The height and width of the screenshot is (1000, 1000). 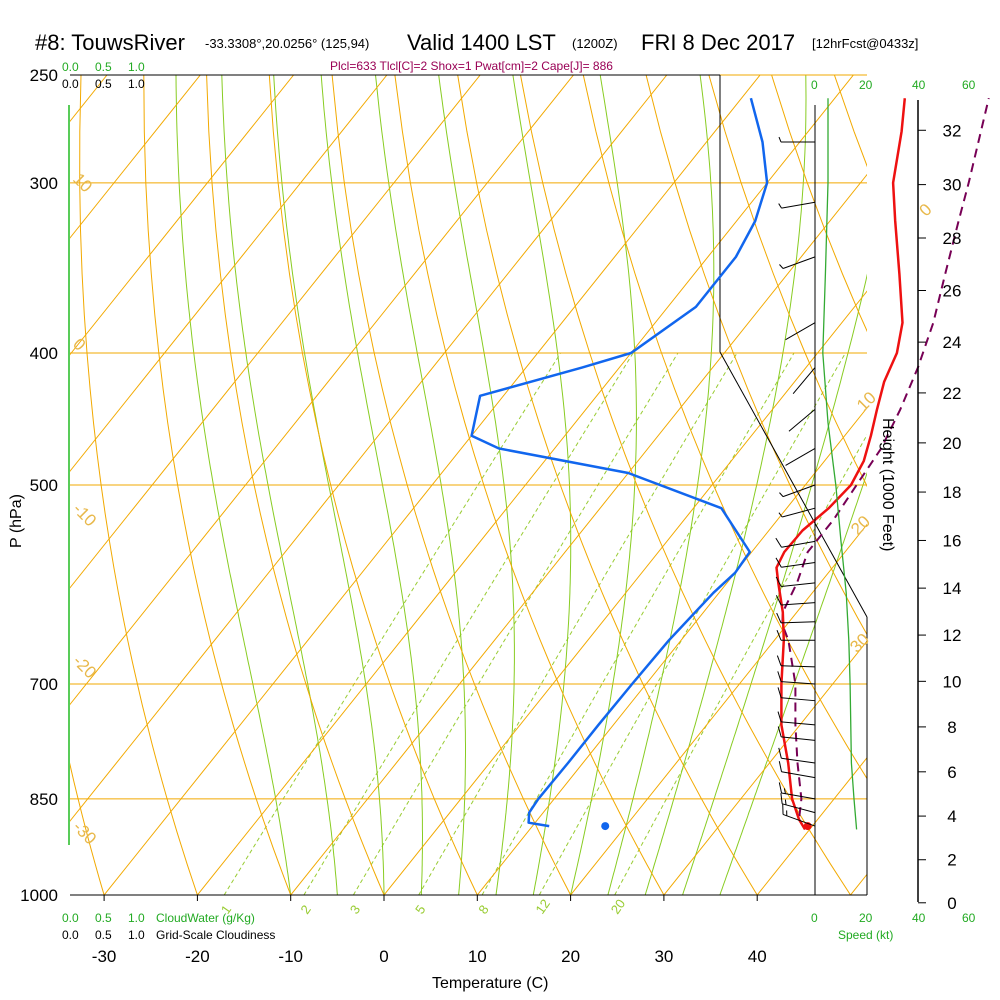 What do you see at coordinates (110, 42) in the screenshot?
I see `station-title: #8: TouwsRiver` at bounding box center [110, 42].